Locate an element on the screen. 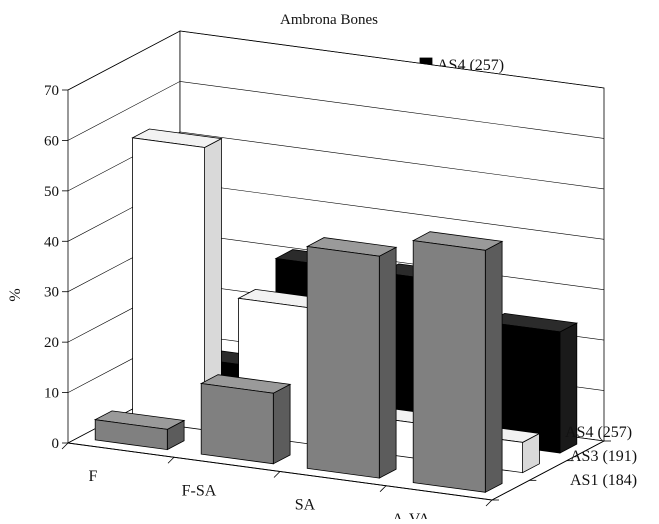  chart-title: Ambrona Bones is located at coordinates (329, 20).